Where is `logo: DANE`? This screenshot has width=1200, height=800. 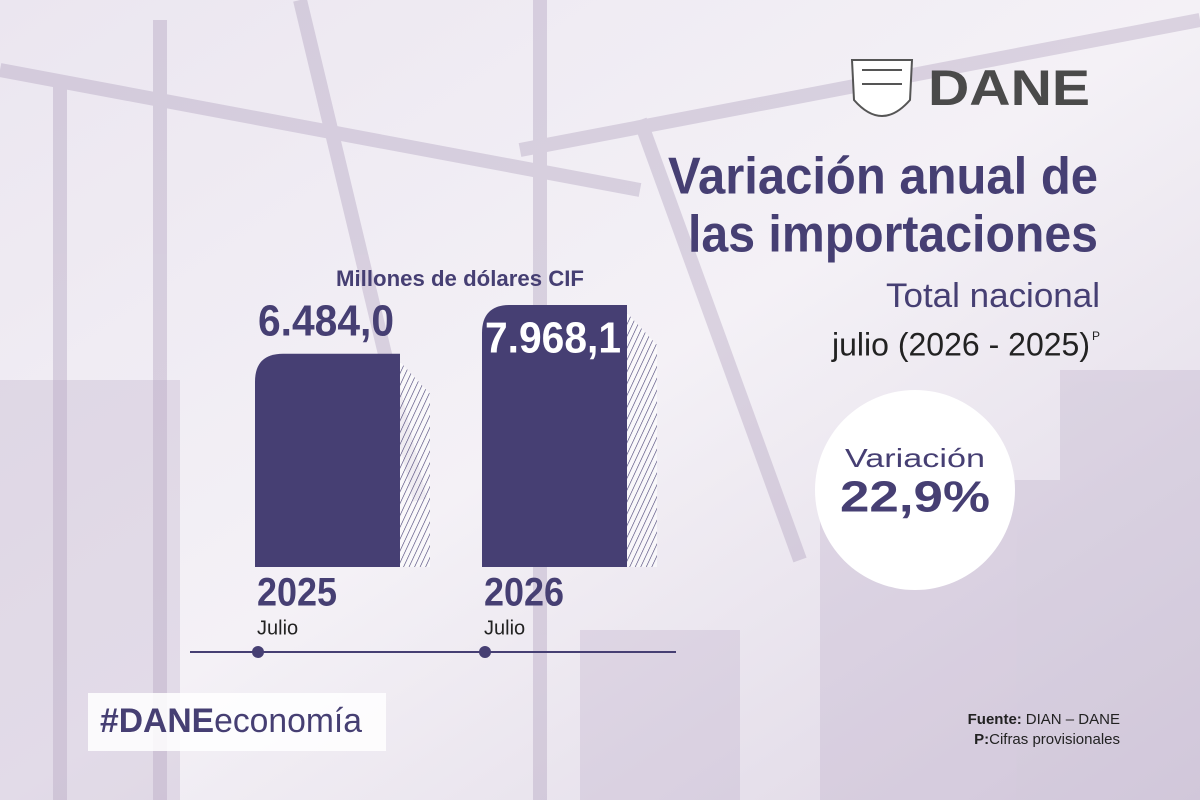
logo: DANE is located at coordinates (970, 88).